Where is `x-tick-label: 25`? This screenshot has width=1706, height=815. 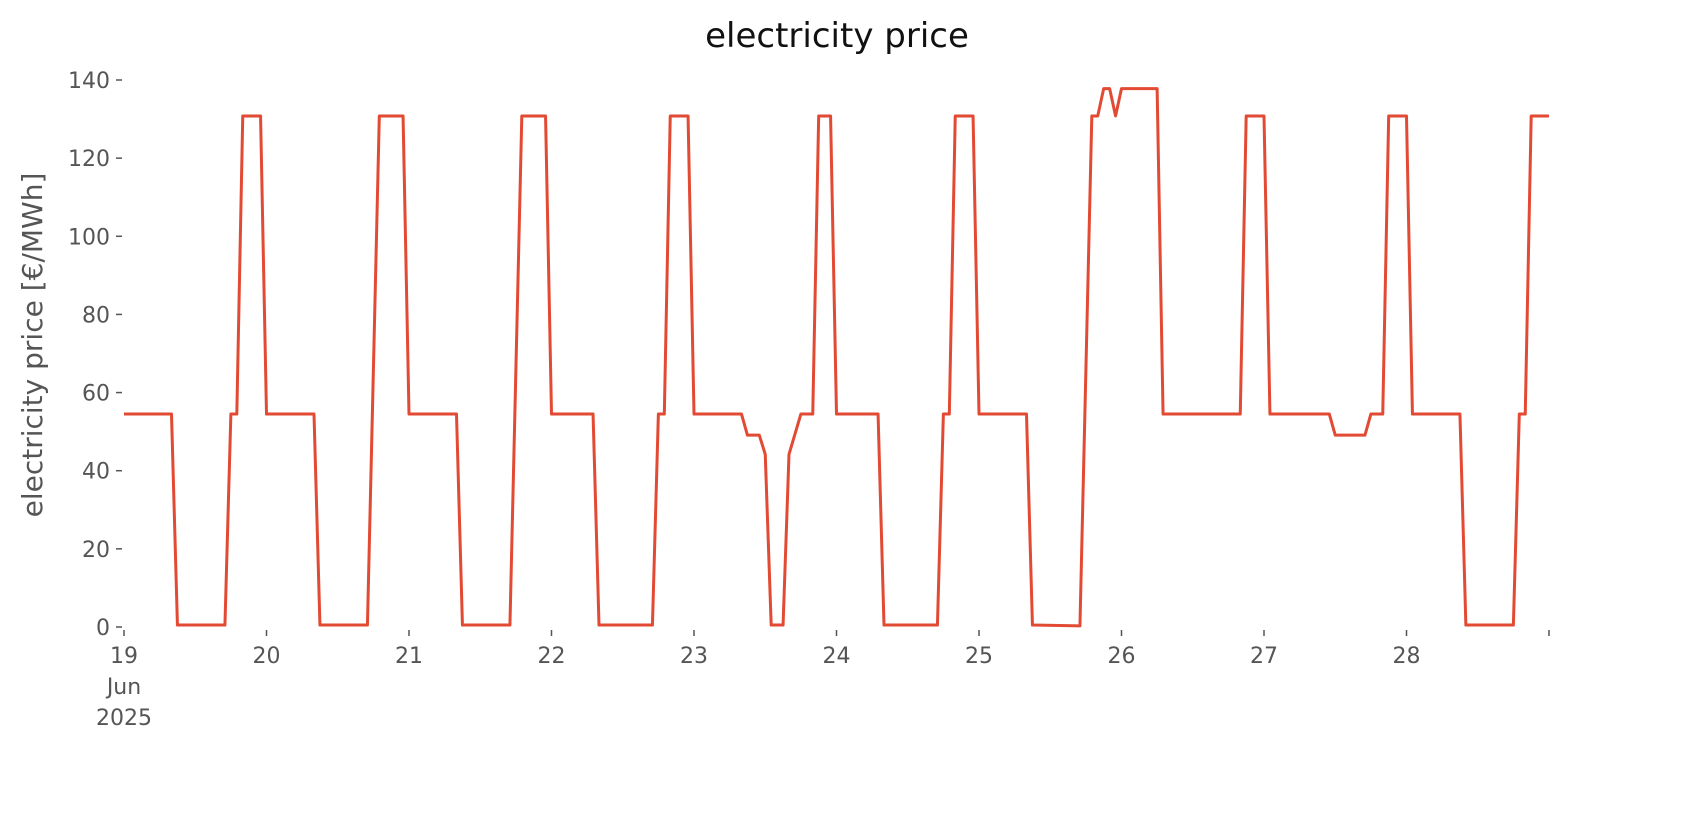
x-tick-label: 25 is located at coordinates (979, 656).